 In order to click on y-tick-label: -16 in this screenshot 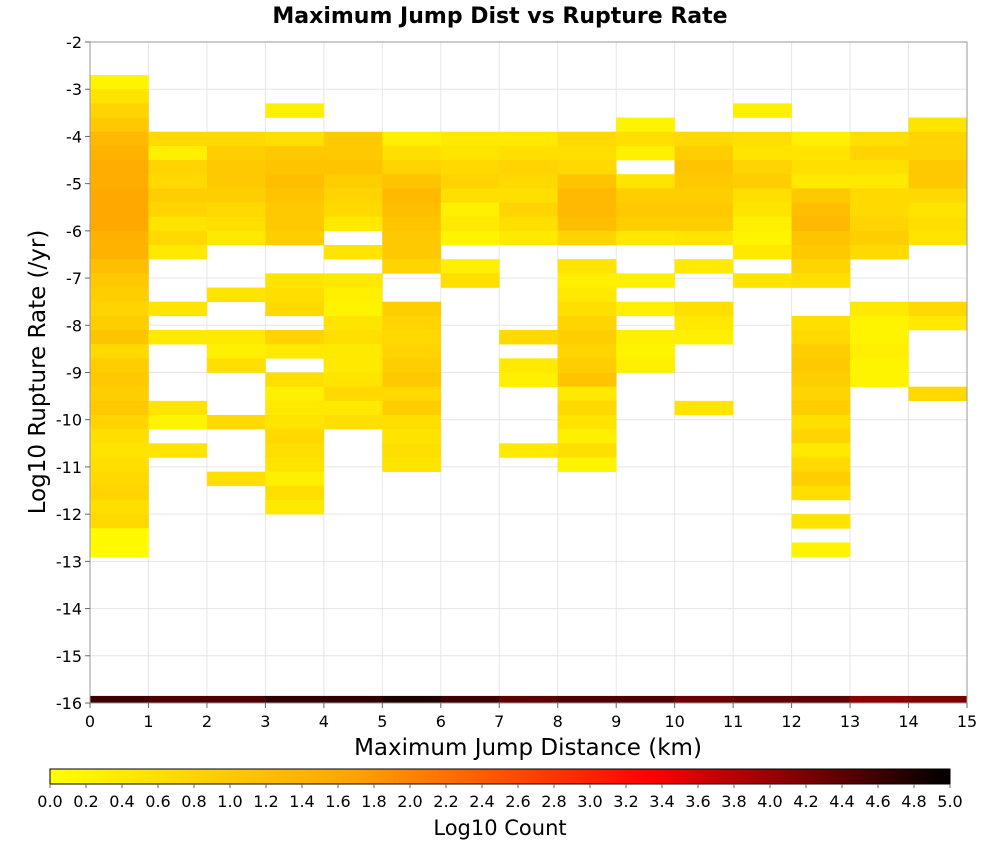, I will do `click(69, 703)`.